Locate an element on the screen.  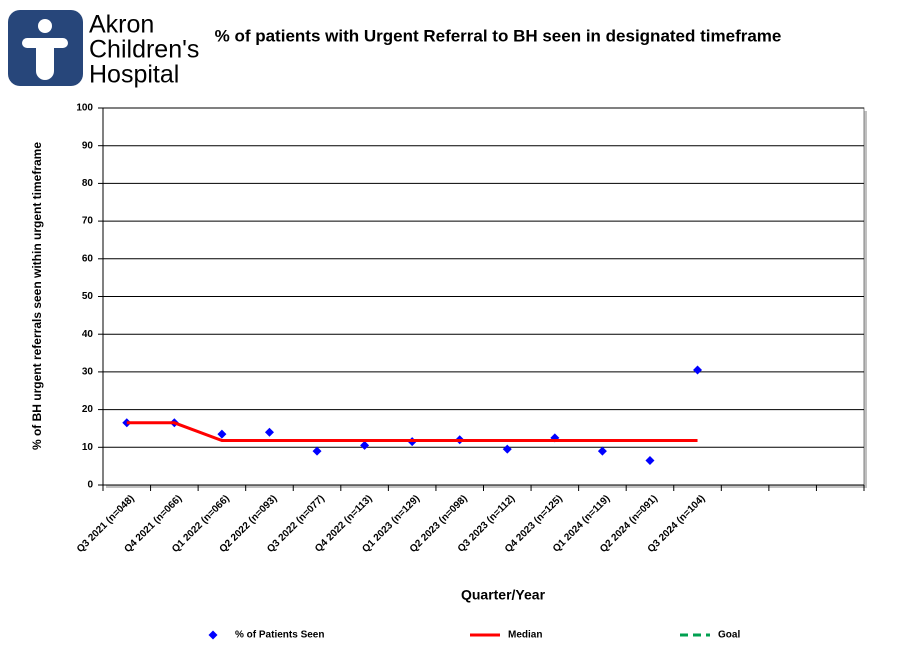
series-line is located at coordinates (412, 432).